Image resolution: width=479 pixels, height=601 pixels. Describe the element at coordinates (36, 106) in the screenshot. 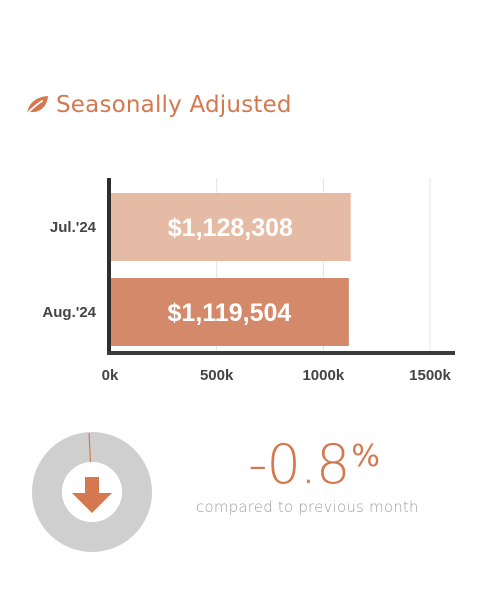

I see `leaf-icon` at that location.